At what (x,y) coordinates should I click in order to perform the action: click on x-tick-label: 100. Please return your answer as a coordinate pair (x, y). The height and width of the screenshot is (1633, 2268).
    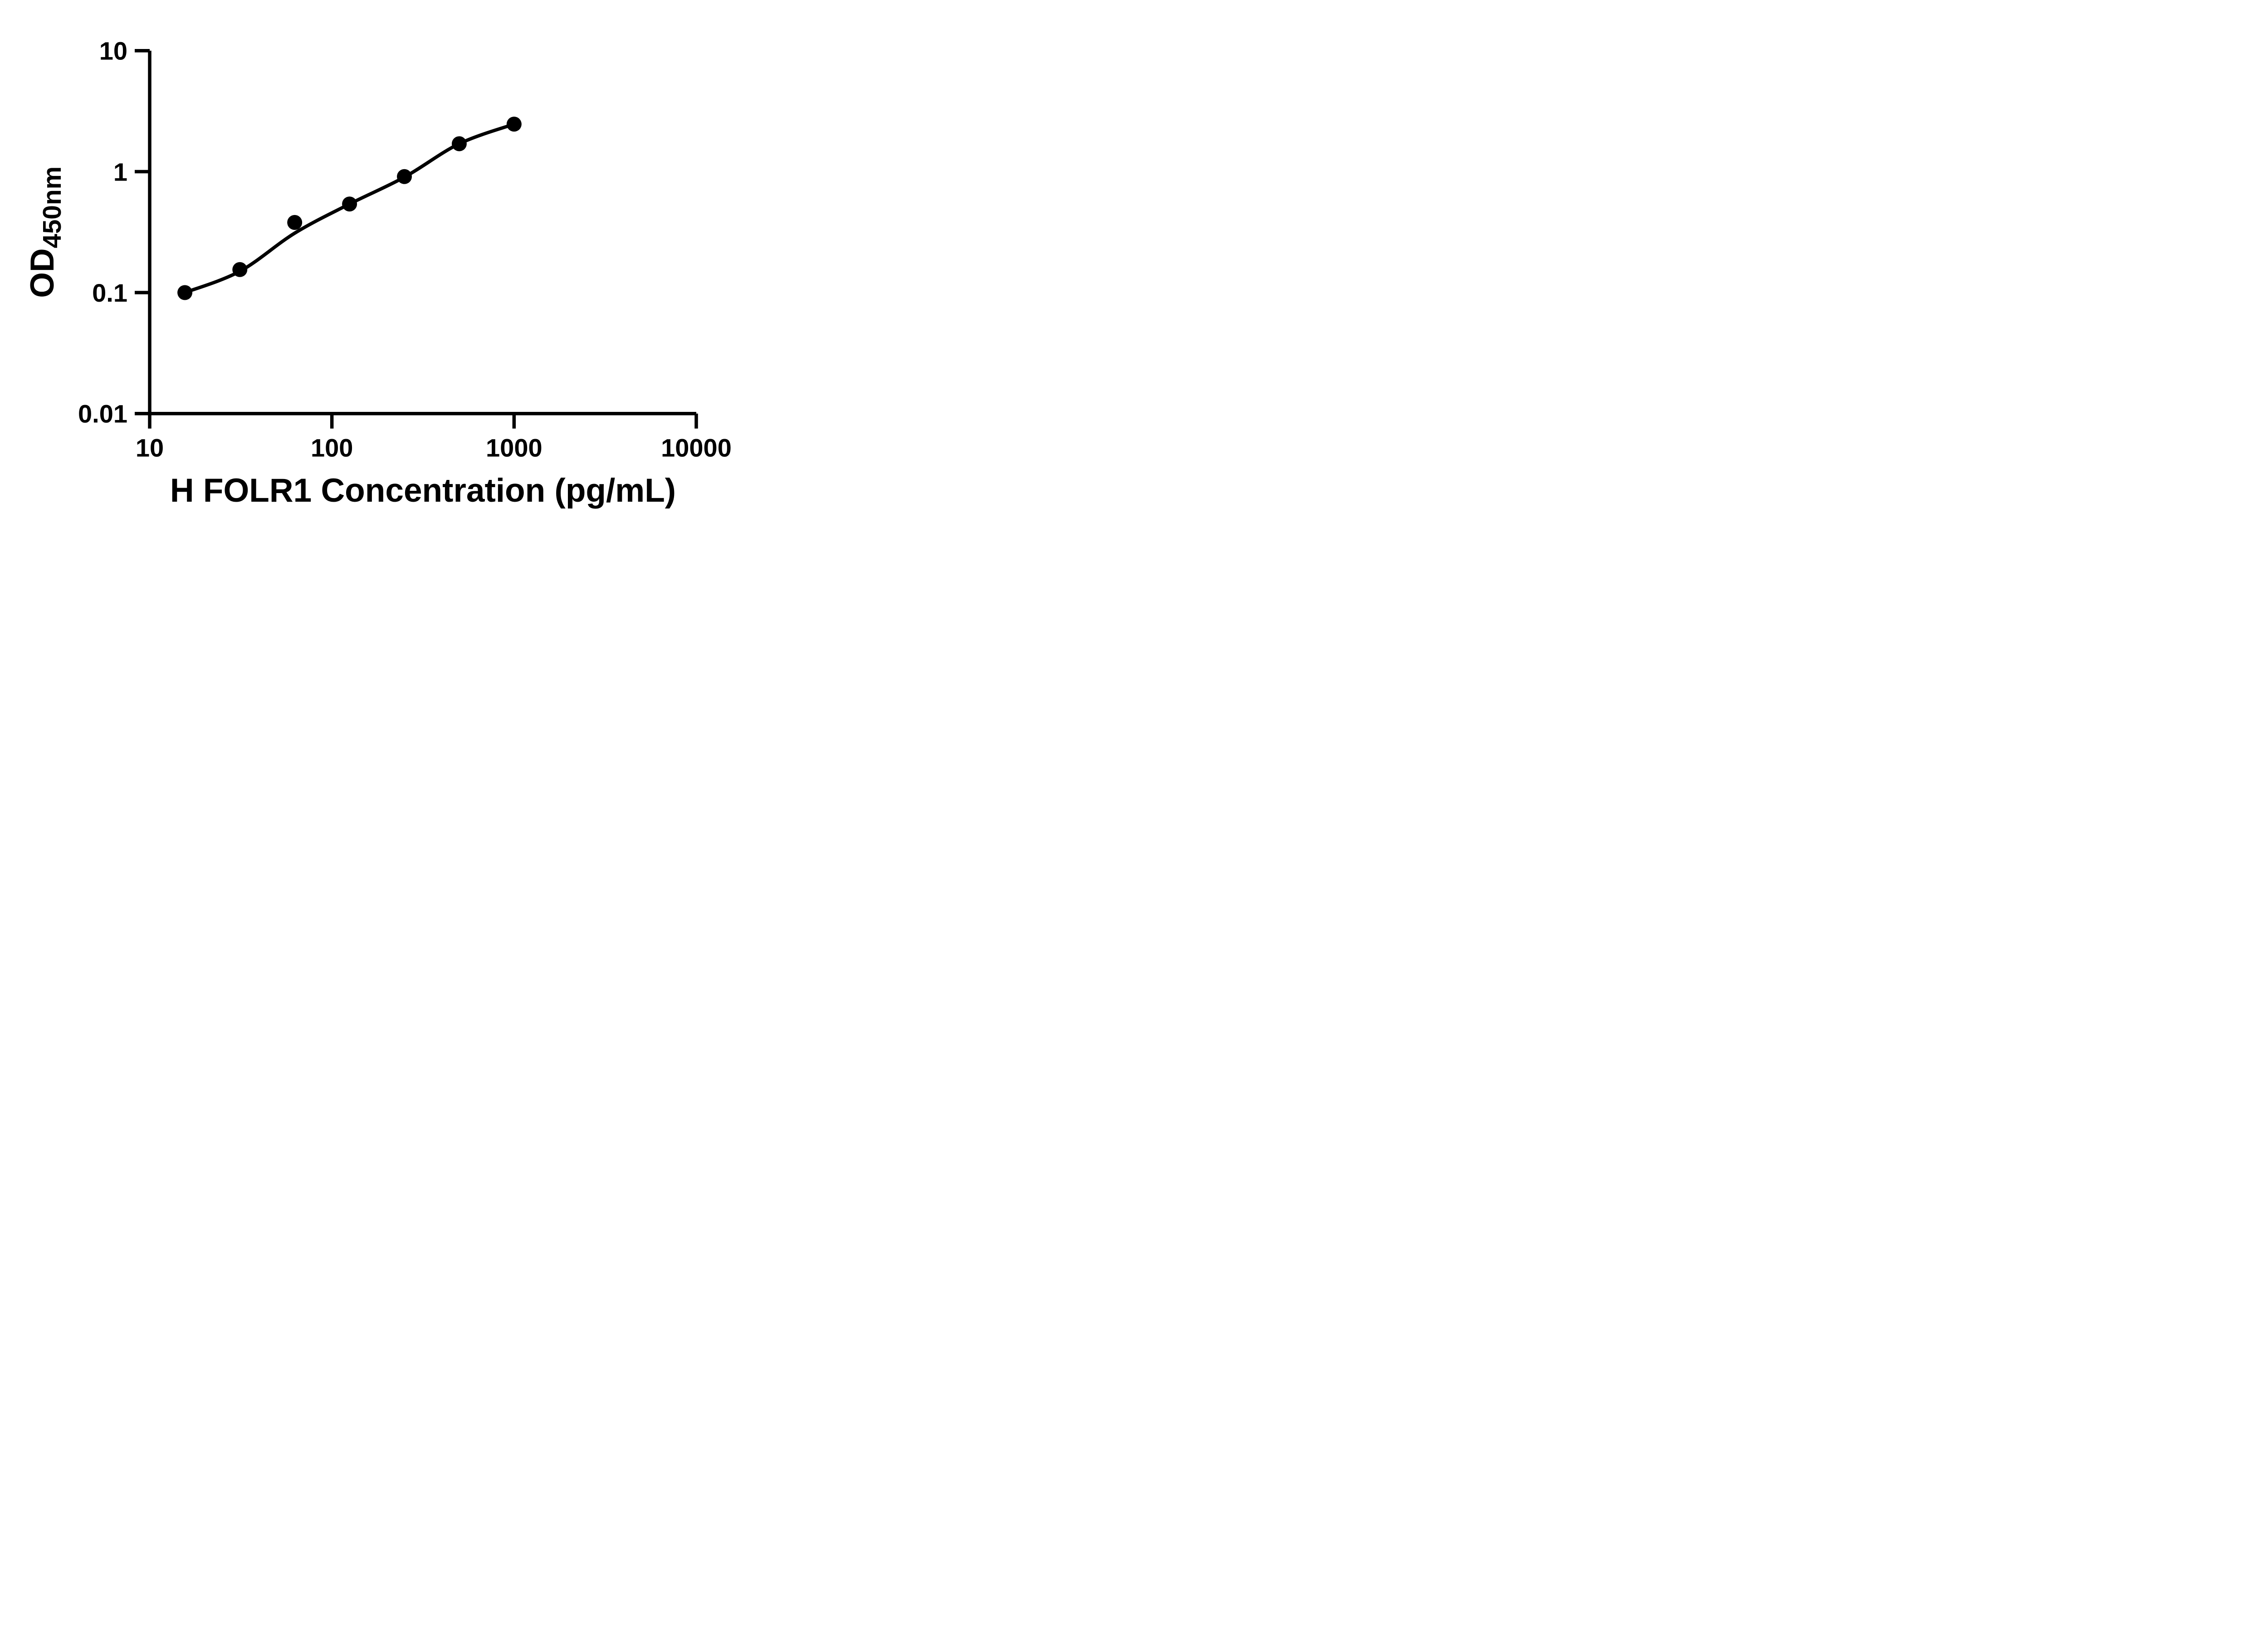
    Looking at the image, I should click on (332, 448).